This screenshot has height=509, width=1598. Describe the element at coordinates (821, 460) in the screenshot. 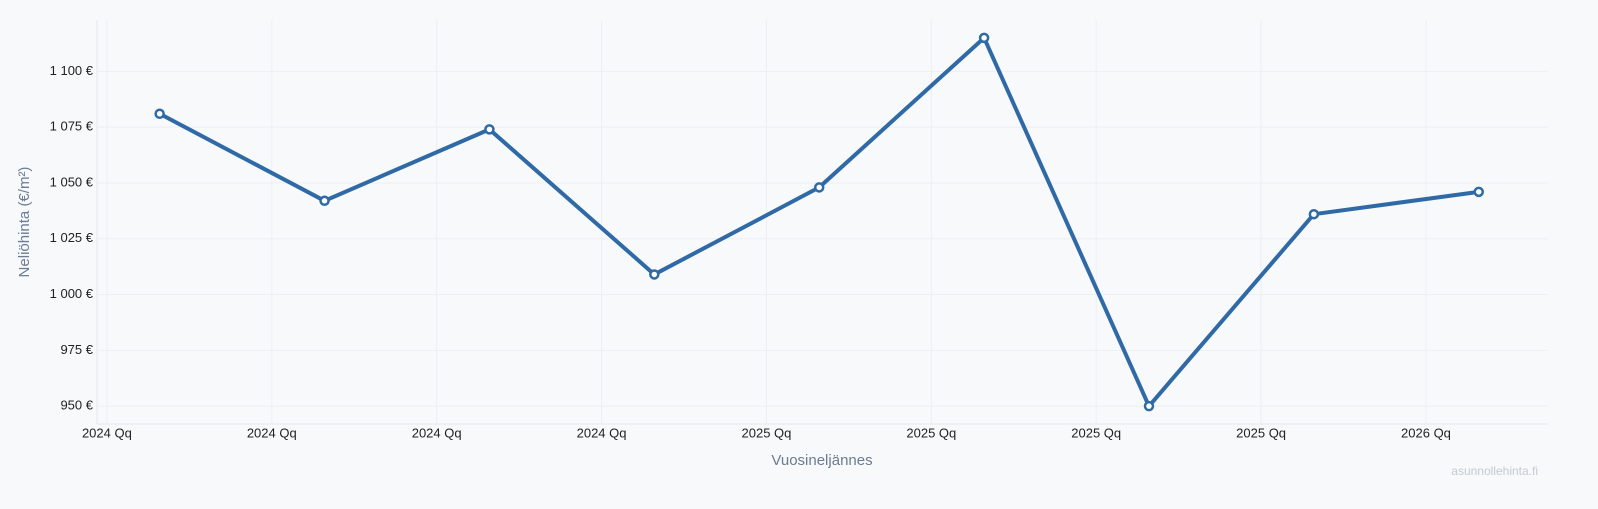

I see `x-axis-title: Vuosineljännes` at that location.